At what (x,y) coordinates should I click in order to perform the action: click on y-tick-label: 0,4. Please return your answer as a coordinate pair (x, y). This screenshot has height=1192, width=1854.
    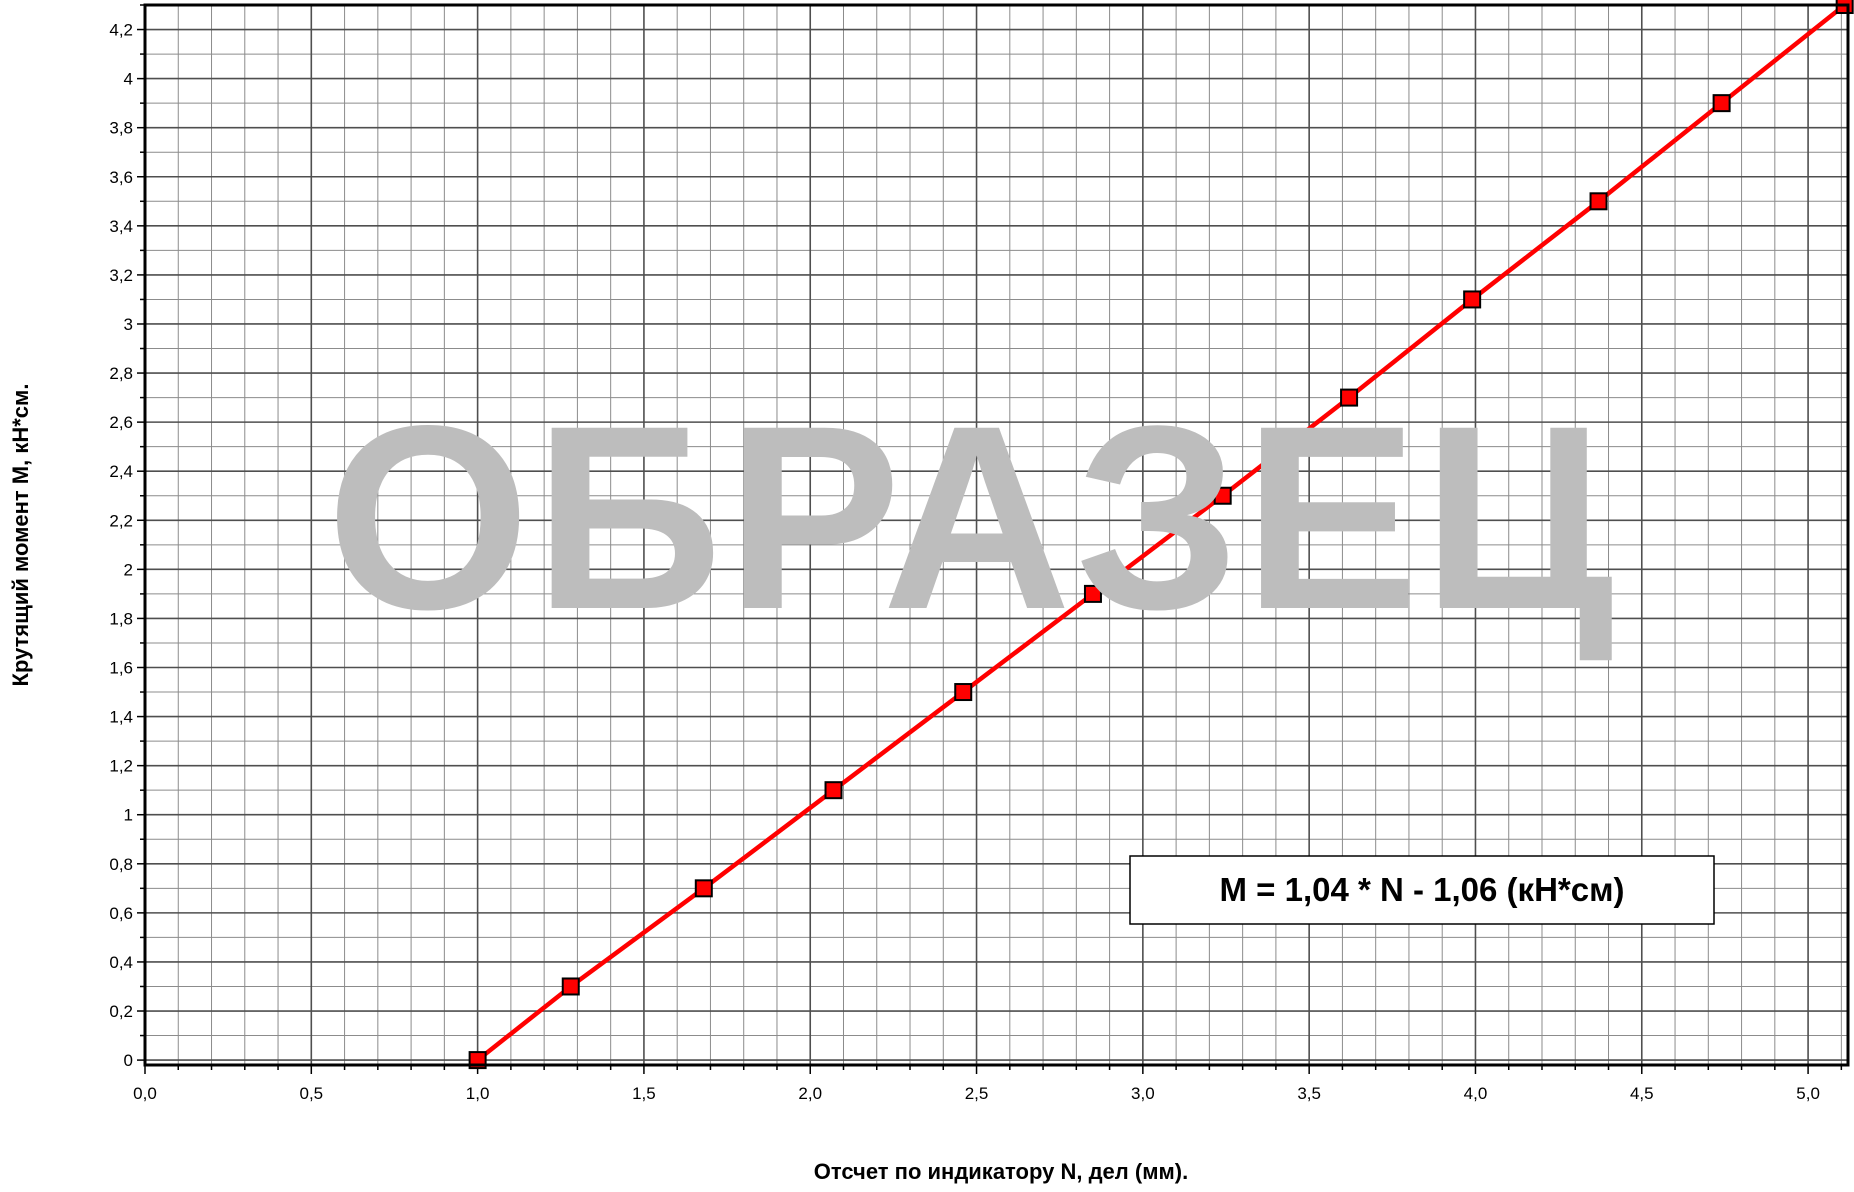
    Looking at the image, I should click on (121, 962).